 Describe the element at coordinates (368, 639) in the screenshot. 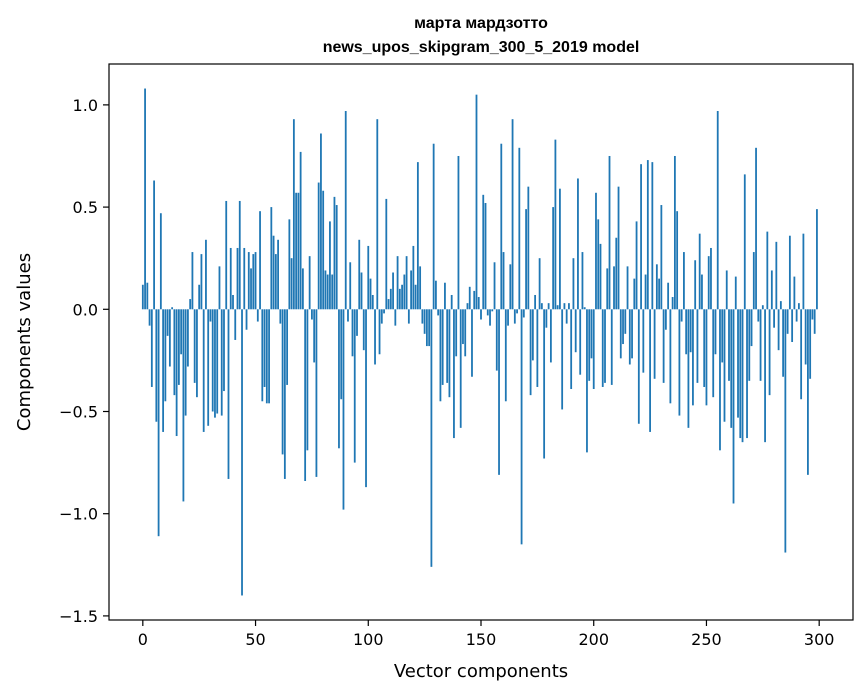

I see `x-tick-label: 100` at that location.